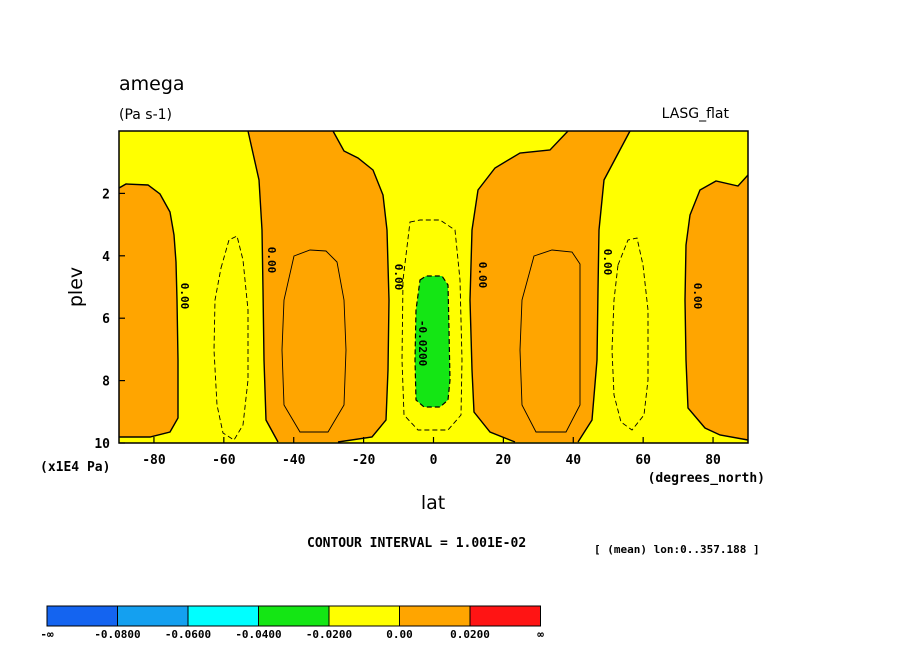 The height and width of the screenshot is (654, 904). What do you see at coordinates (432, 341) in the screenshot?
I see `region-negative-equator` at bounding box center [432, 341].